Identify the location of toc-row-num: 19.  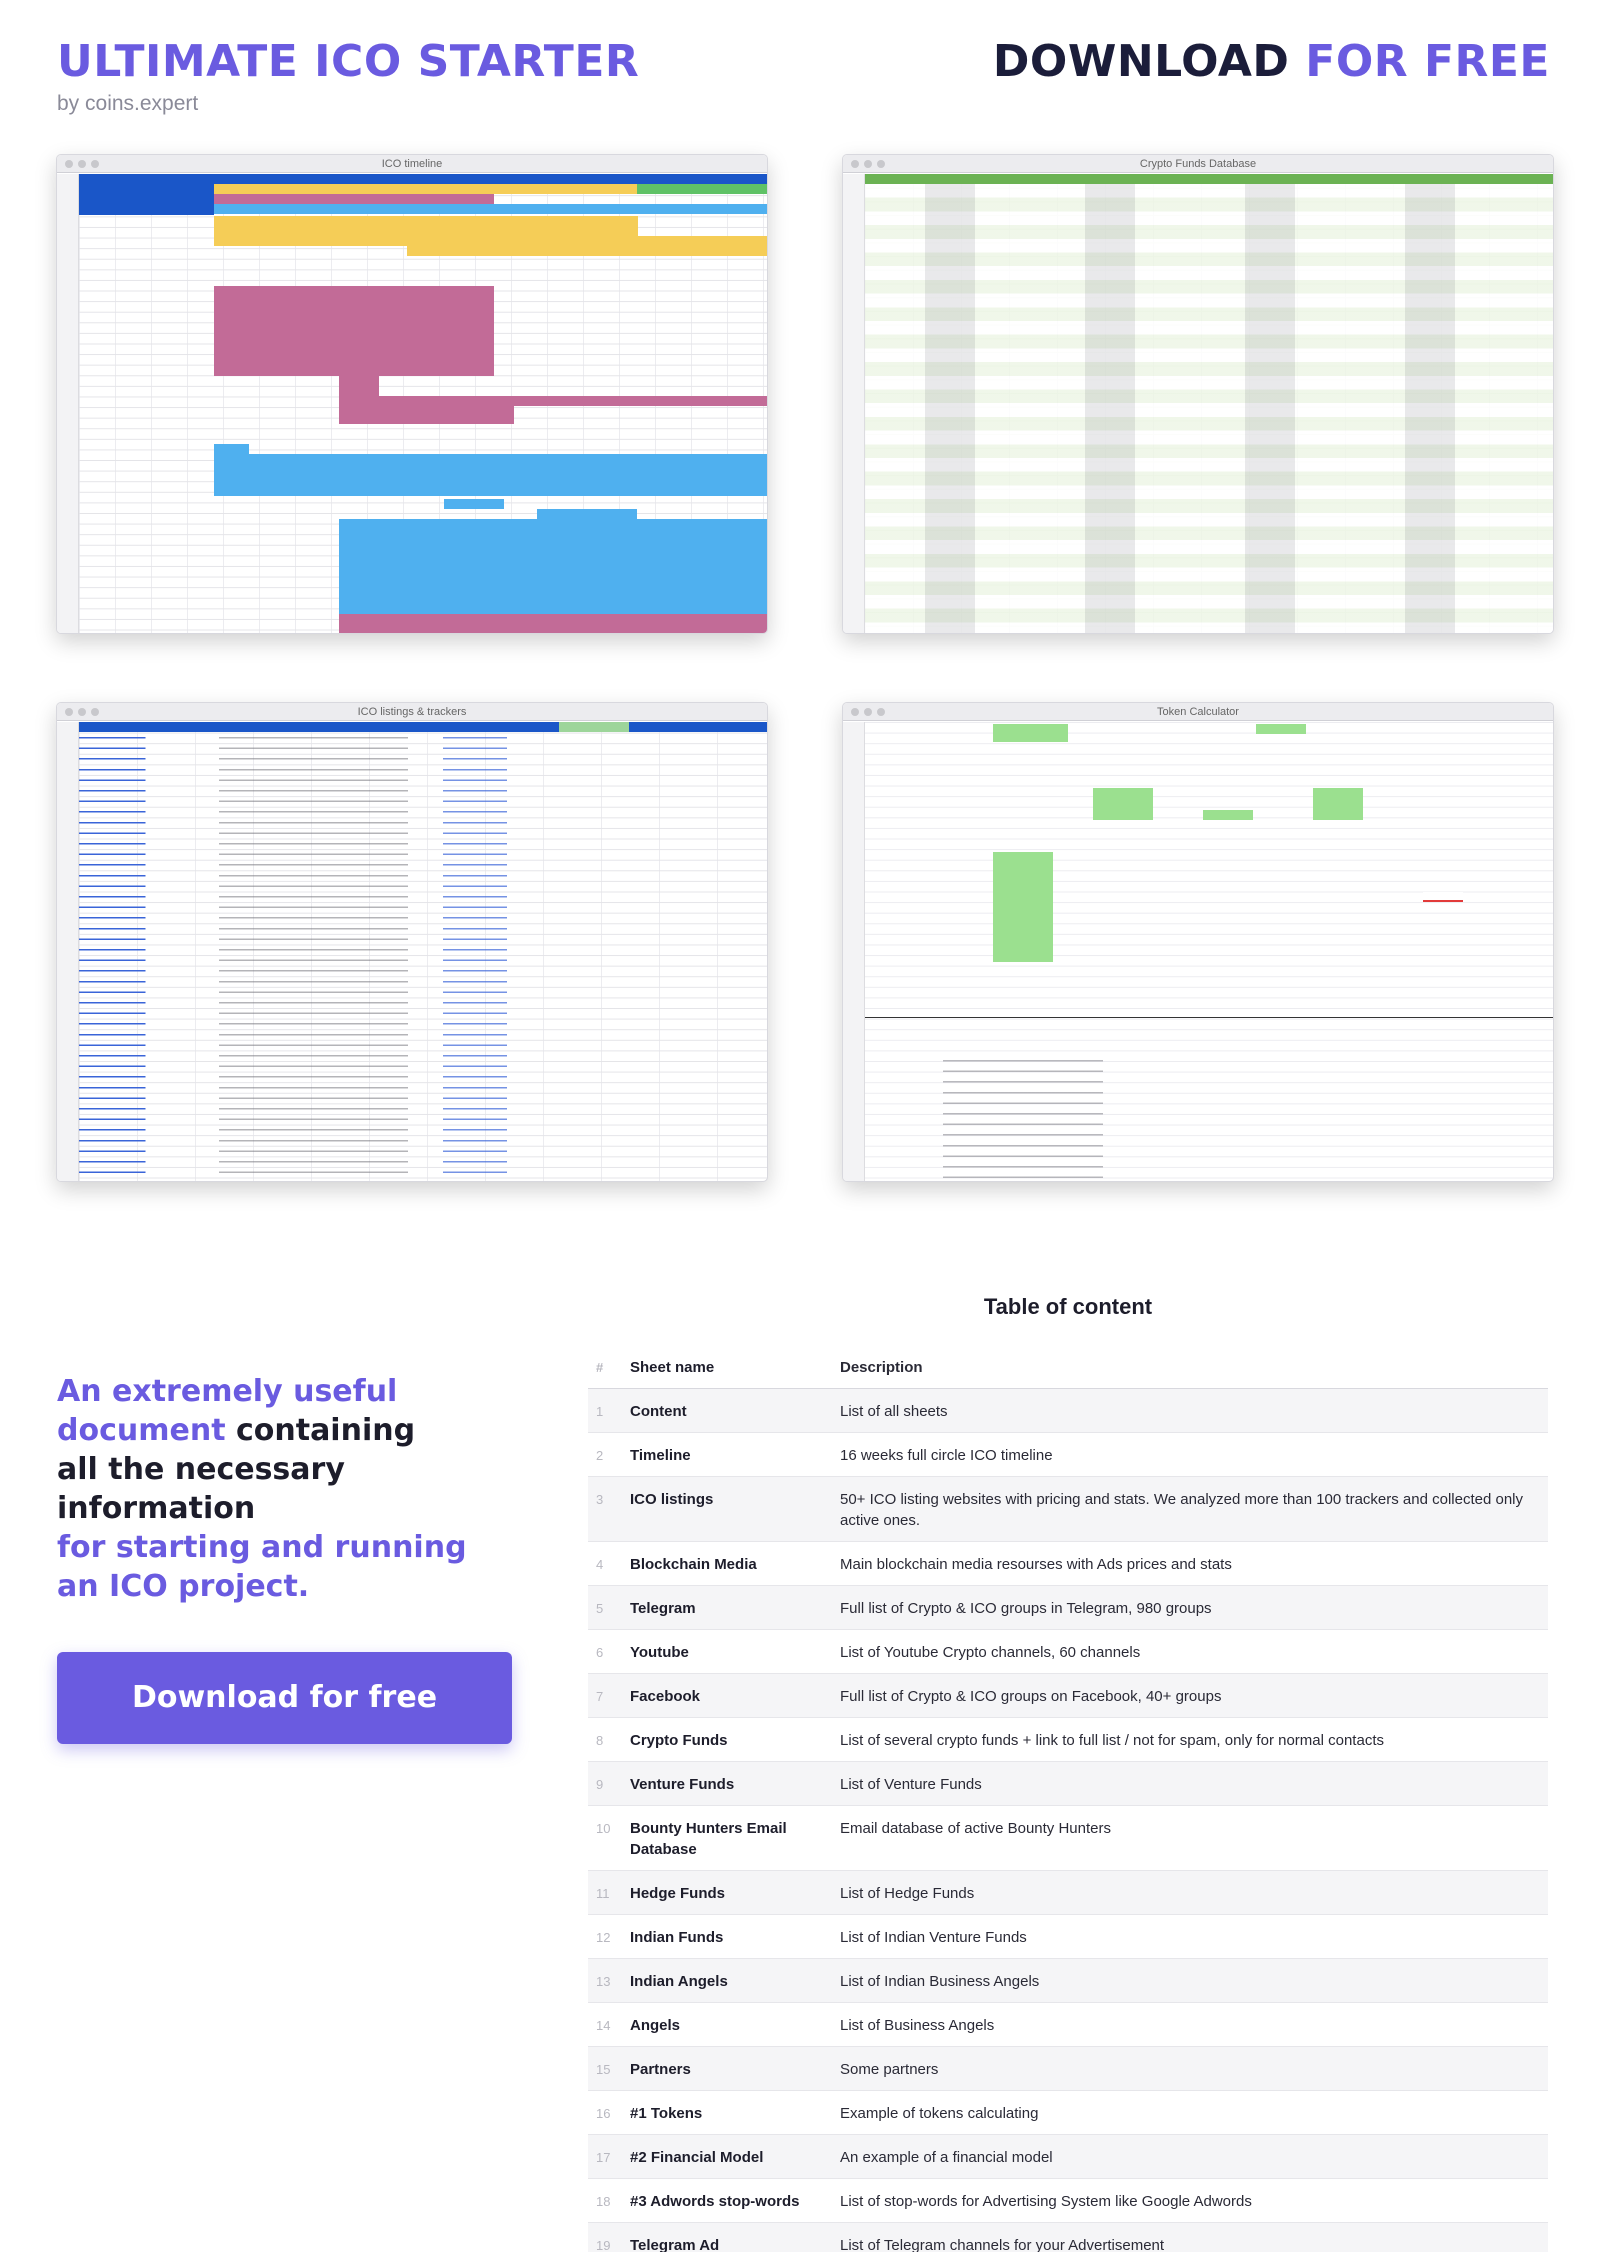
(603, 2245).